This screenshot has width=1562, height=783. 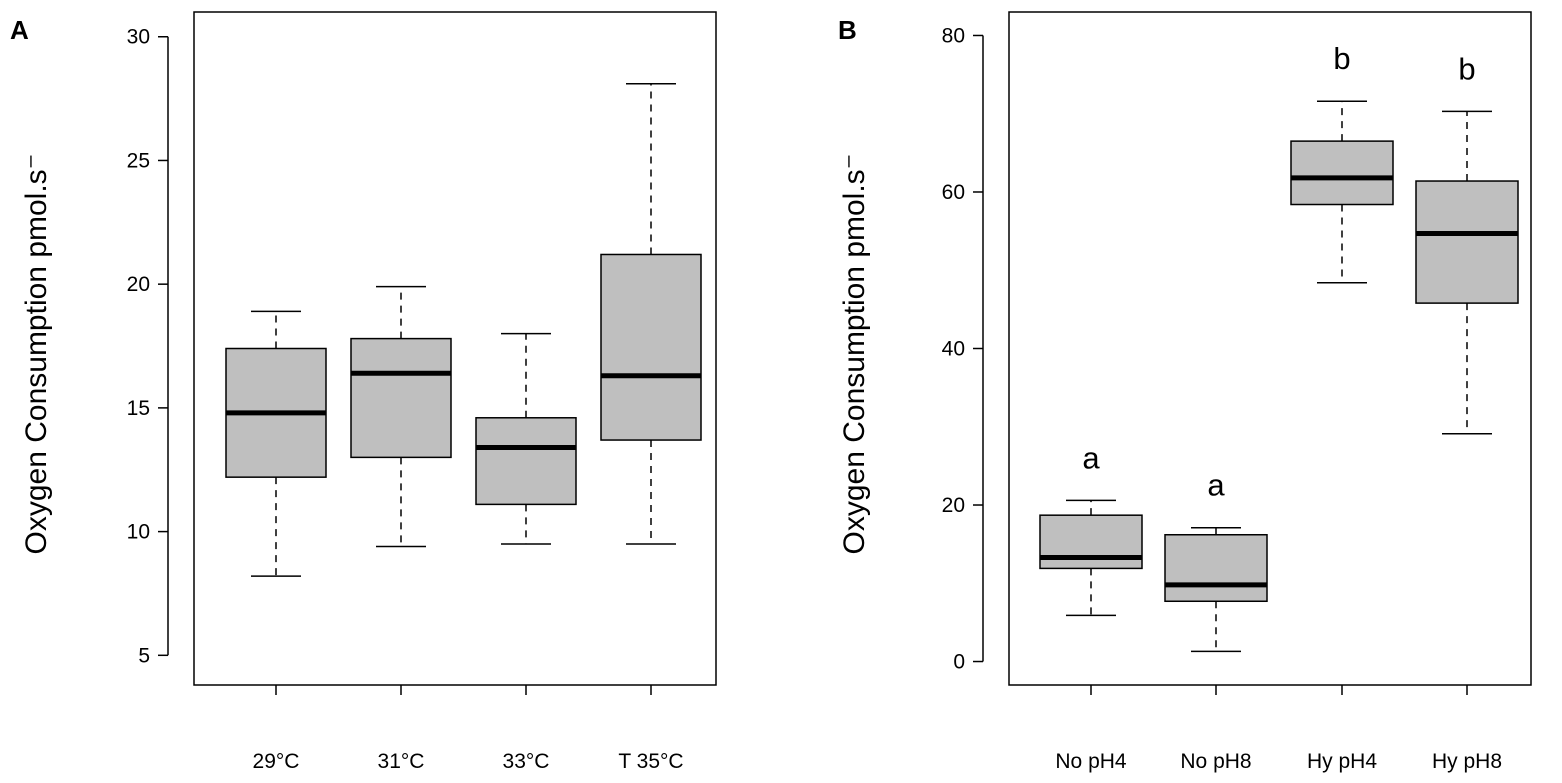 I want to click on panel-b-y-tick-label: 80, so click(x=953, y=35).